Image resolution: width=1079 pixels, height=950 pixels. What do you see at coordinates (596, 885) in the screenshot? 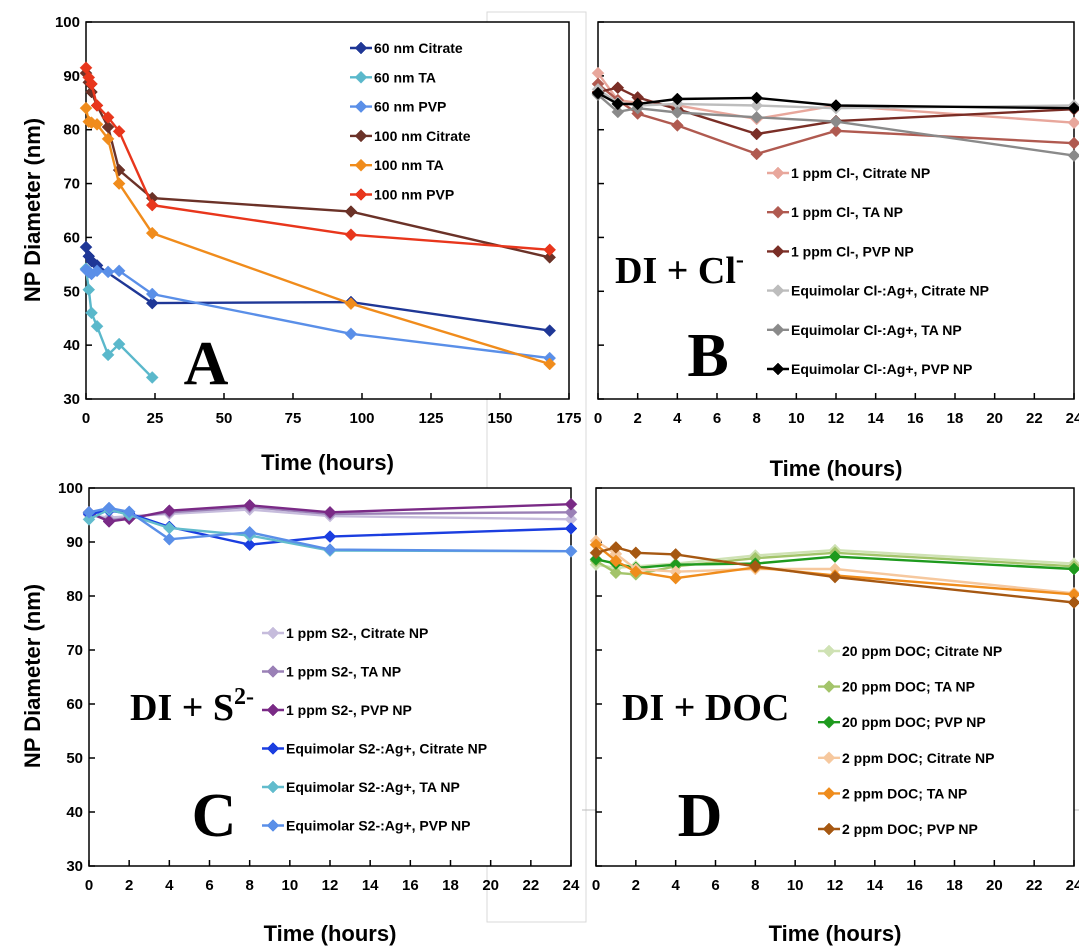
I see `x-tick-label: 0` at bounding box center [596, 885].